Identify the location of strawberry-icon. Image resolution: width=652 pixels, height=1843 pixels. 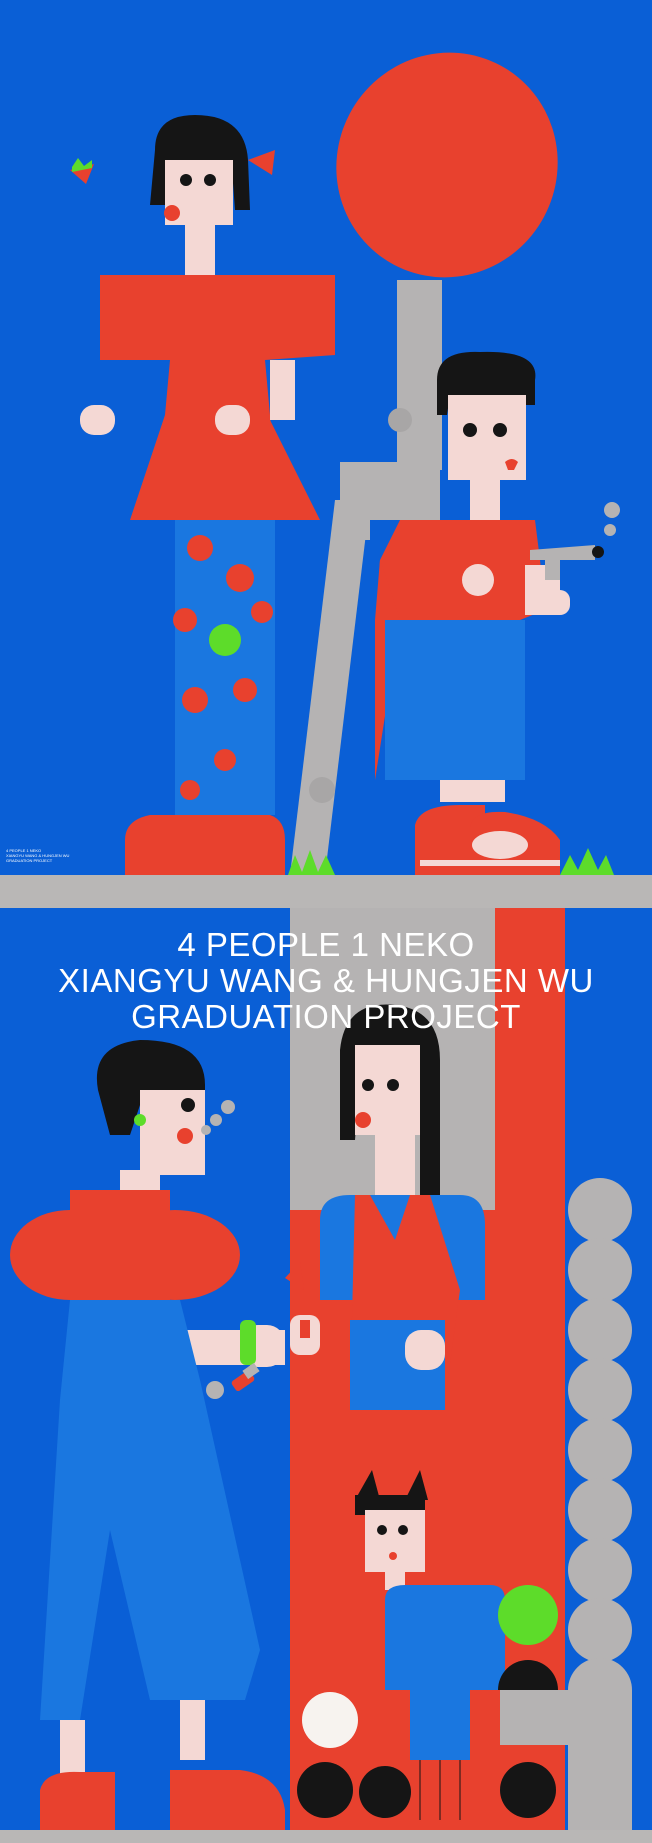
(82, 171).